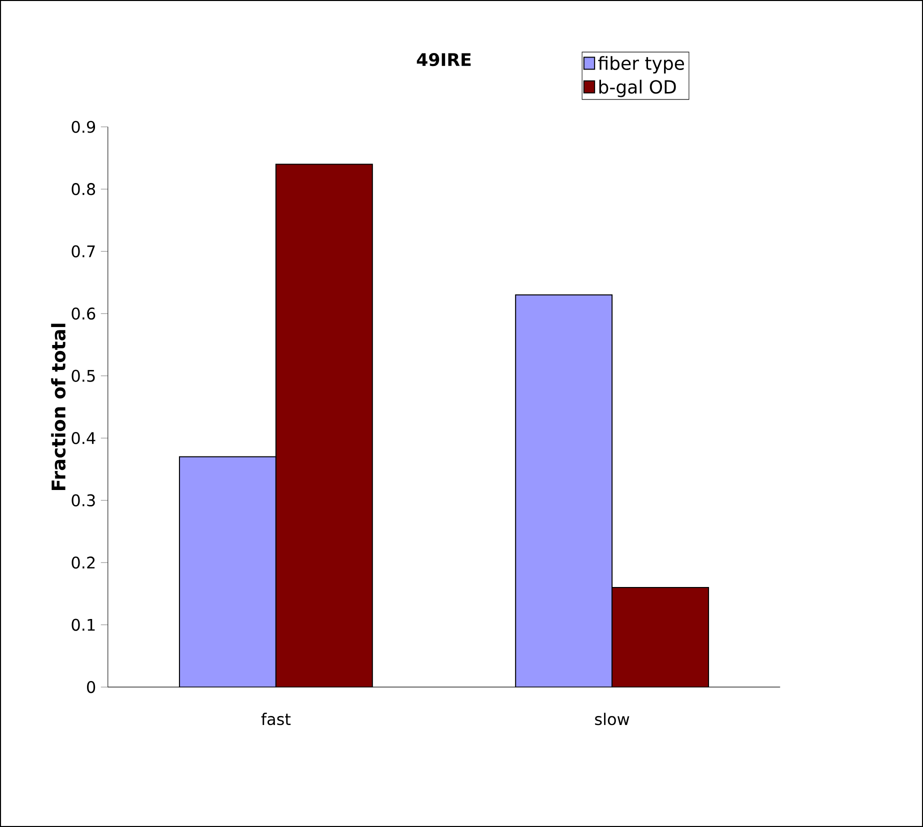 Image resolution: width=923 pixels, height=827 pixels. What do you see at coordinates (83, 624) in the screenshot?
I see `y-tick-label: 0.1` at bounding box center [83, 624].